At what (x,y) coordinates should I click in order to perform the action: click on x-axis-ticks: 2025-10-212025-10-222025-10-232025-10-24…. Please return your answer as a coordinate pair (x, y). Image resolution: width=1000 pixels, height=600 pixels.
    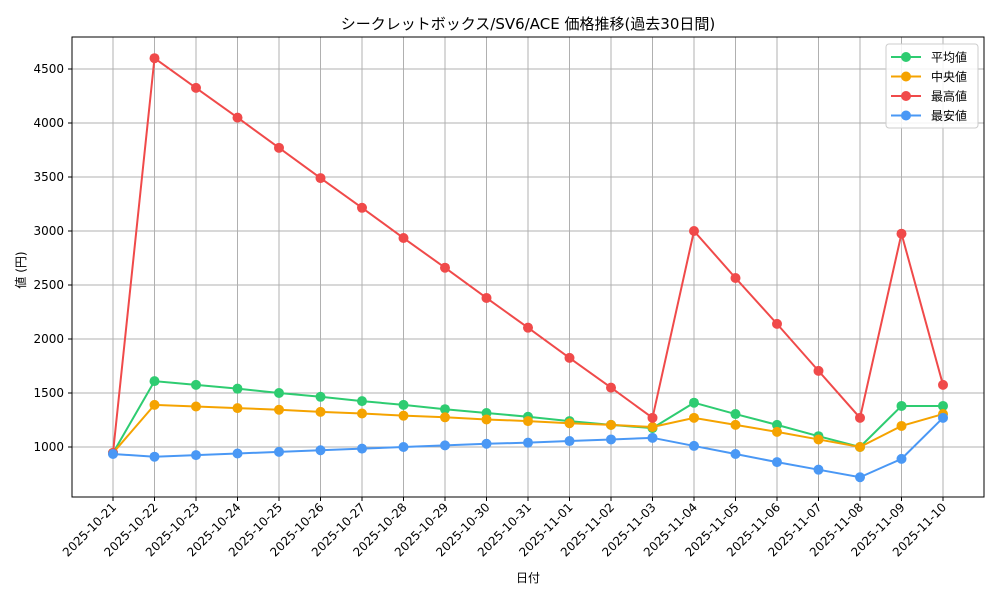
    Looking at the image, I should click on (504, 528).